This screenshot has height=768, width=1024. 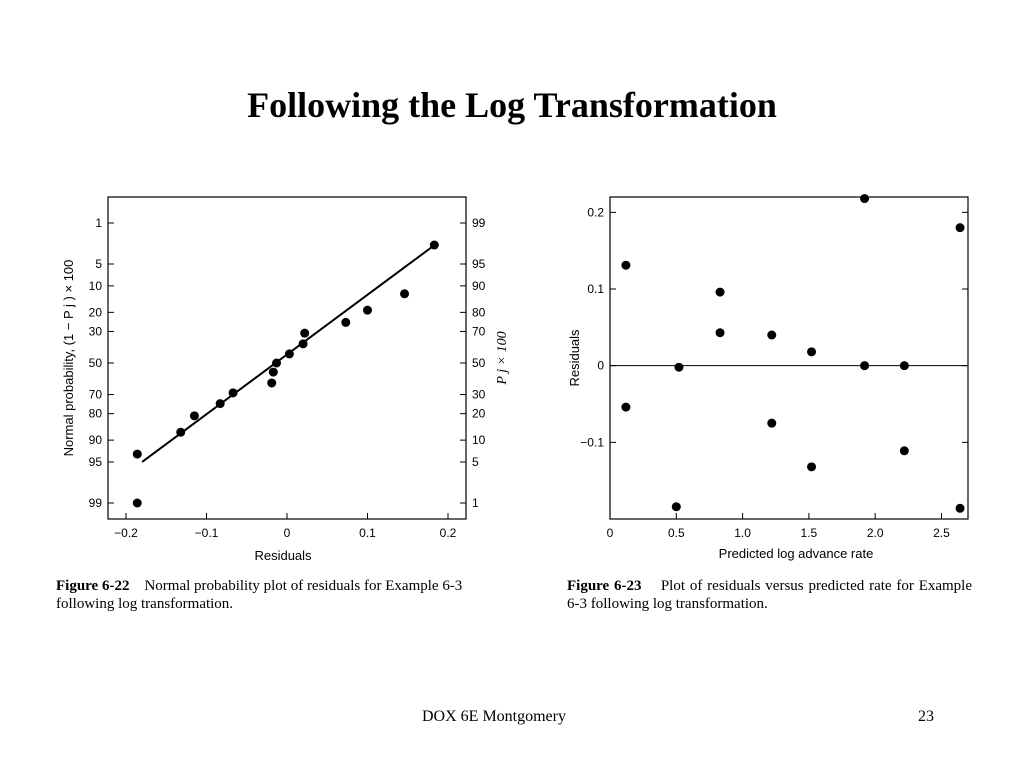 I want to click on slide-title: Following the Log Transformation, so click(x=512, y=105).